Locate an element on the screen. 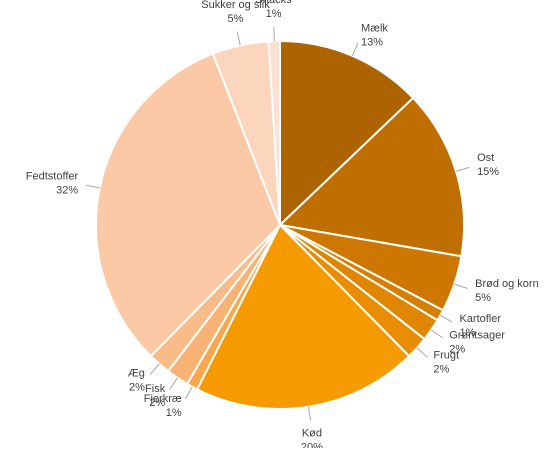 This screenshot has width=547, height=453. slice-label: Grøntsager is located at coordinates (477, 335).